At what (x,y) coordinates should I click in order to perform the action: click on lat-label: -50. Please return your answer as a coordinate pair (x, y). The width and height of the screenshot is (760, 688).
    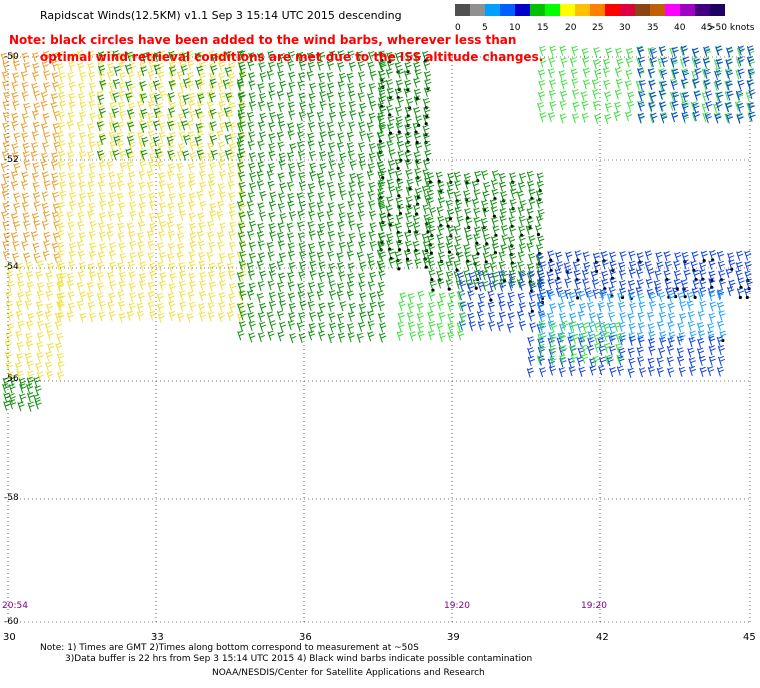
    Looking at the image, I should click on (11, 57).